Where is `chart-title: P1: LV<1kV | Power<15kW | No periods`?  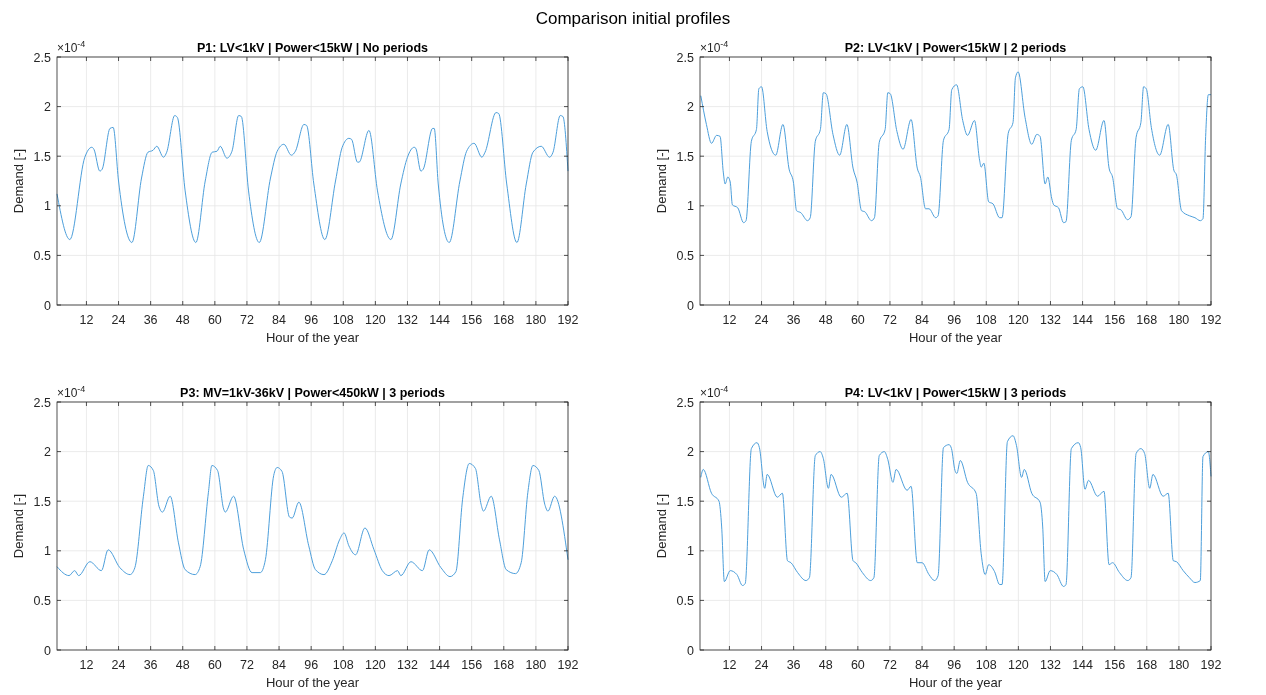 chart-title: P1: LV<1kV | Power<15kW | No periods is located at coordinates (312, 48).